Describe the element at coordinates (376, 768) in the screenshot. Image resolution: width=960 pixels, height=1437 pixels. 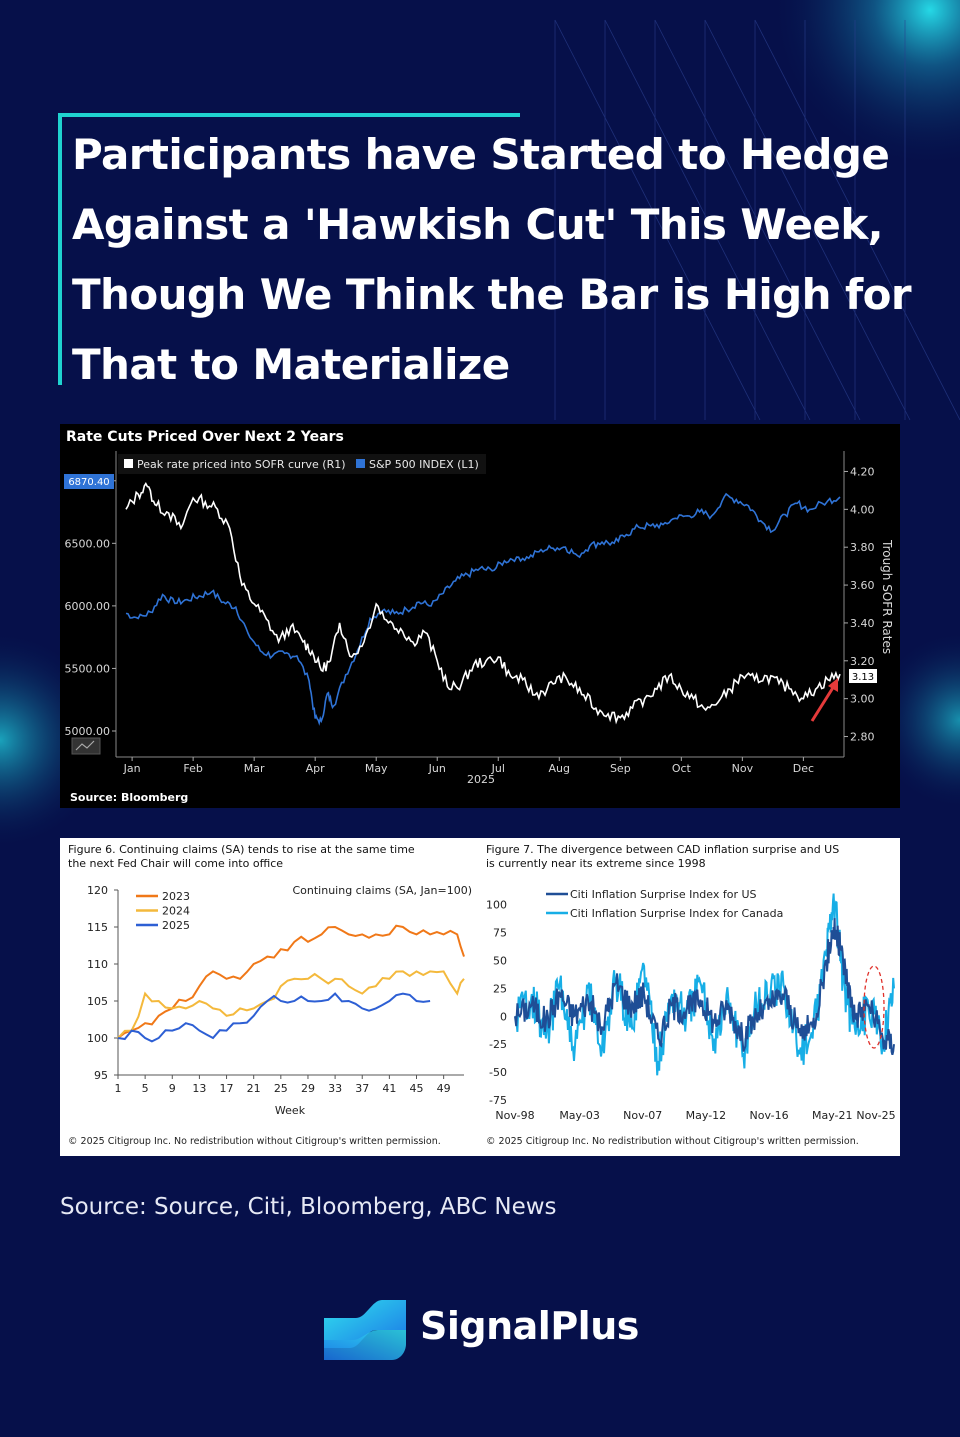
I see `chart1-x-tick-label: May` at that location.